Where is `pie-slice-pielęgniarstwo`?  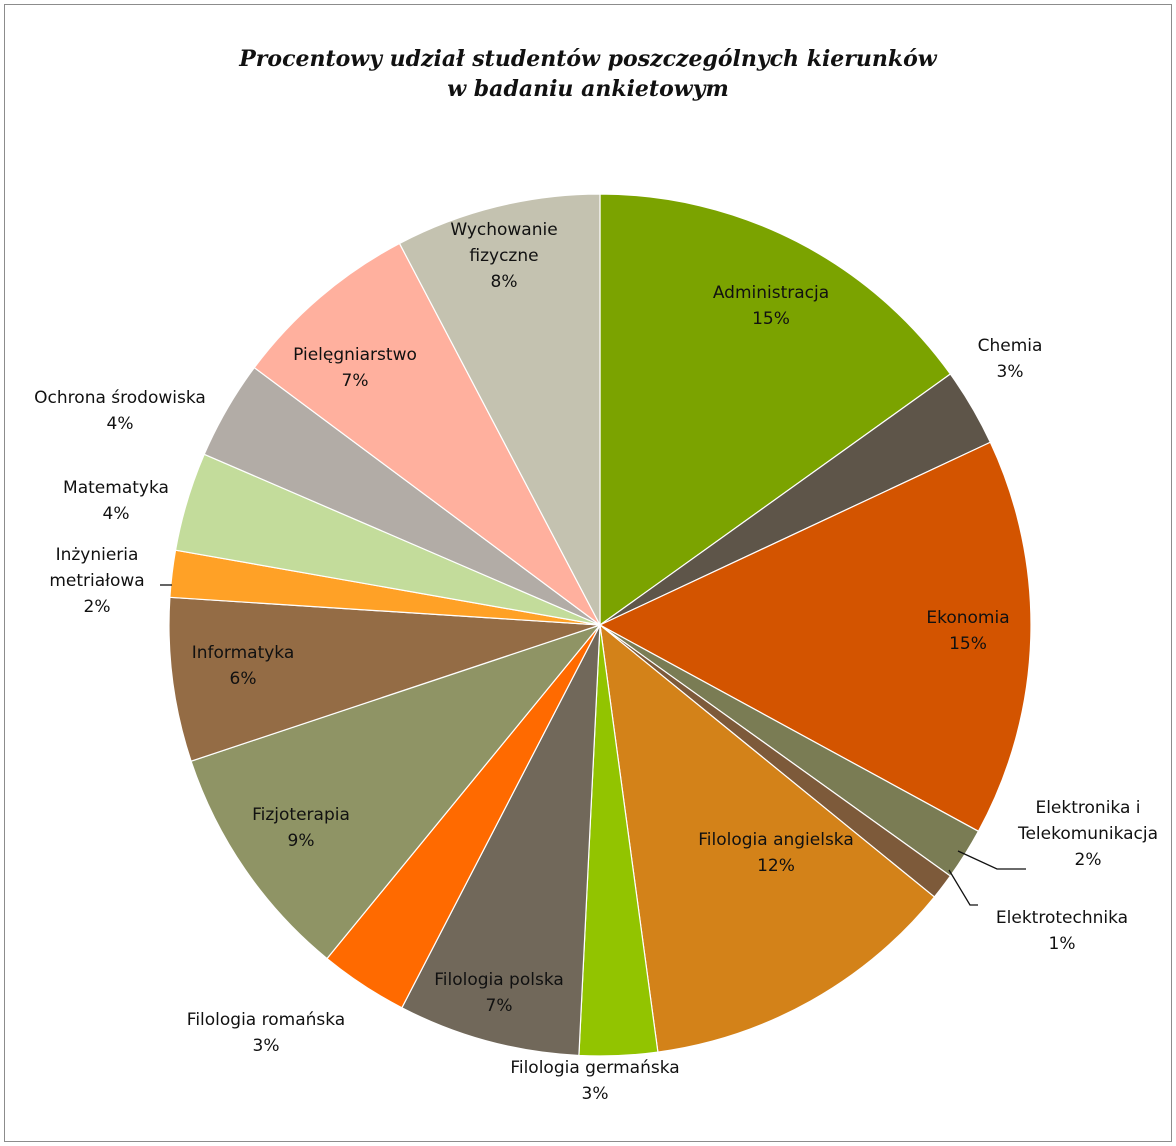
pie-slice-pielęgniarstwo is located at coordinates (427, 434).